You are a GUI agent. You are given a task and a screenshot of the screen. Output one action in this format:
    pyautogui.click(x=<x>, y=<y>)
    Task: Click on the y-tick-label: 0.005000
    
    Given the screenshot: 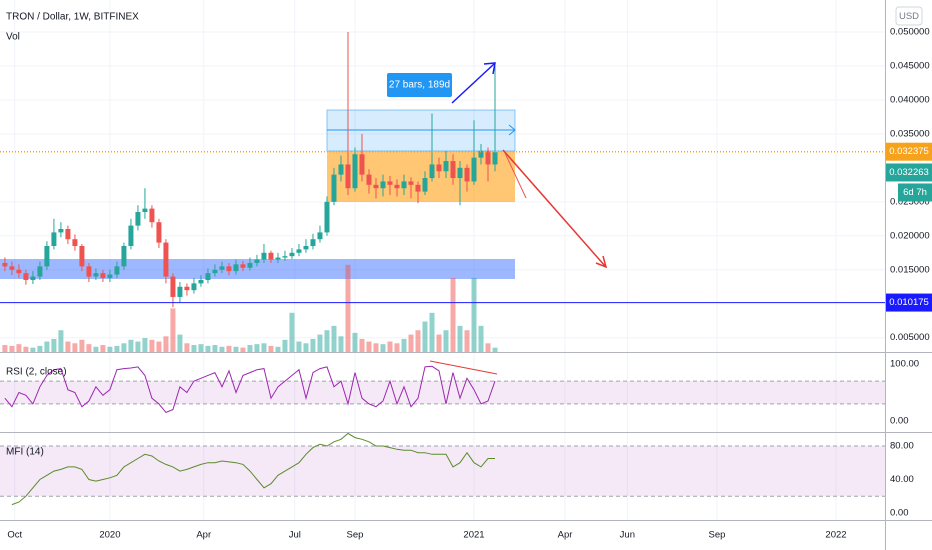 What is the action you would take?
    pyautogui.click(x=910, y=337)
    